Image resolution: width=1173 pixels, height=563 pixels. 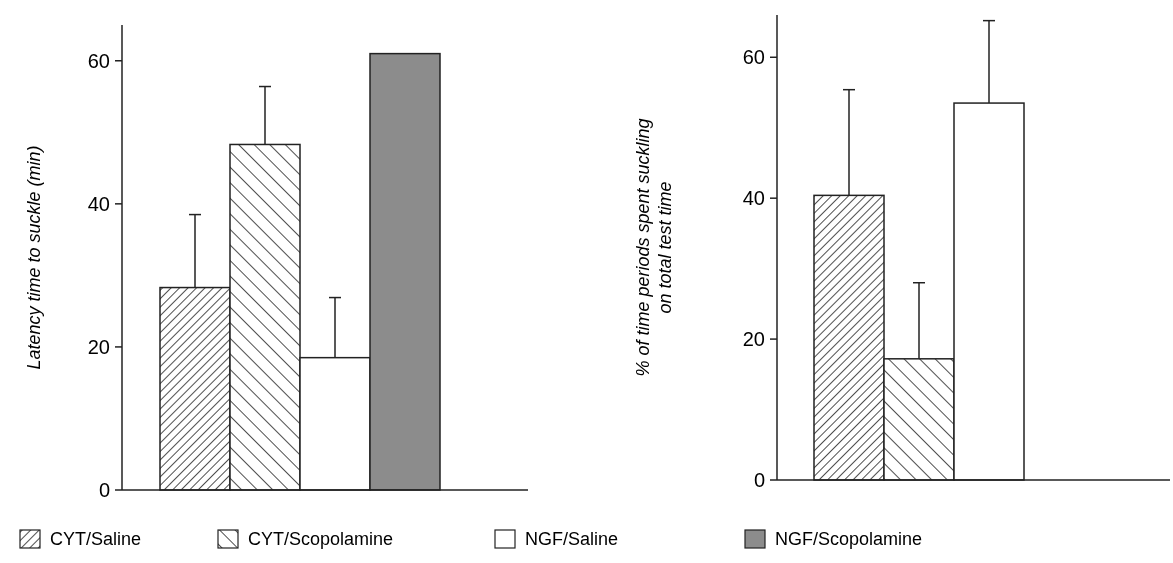 What do you see at coordinates (34, 257) in the screenshot?
I see `y-axis-title: Latency time to suckle (min)` at bounding box center [34, 257].